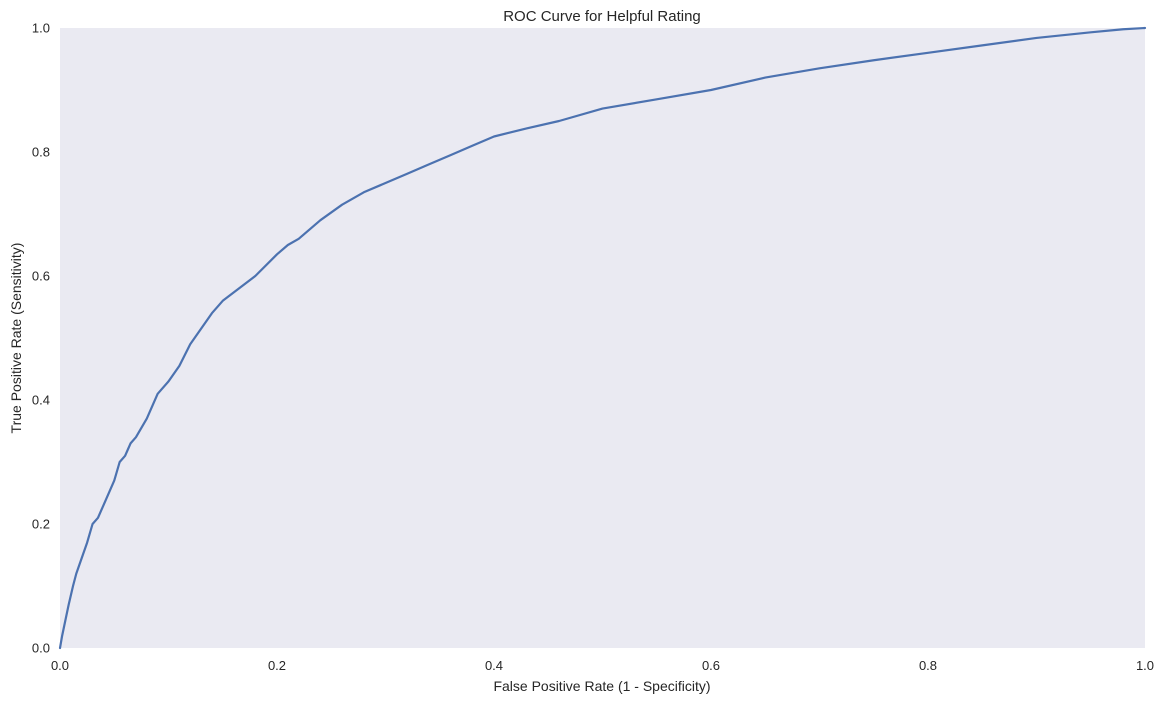  What do you see at coordinates (1145, 665) in the screenshot?
I see `x-tick-label: 1.0` at bounding box center [1145, 665].